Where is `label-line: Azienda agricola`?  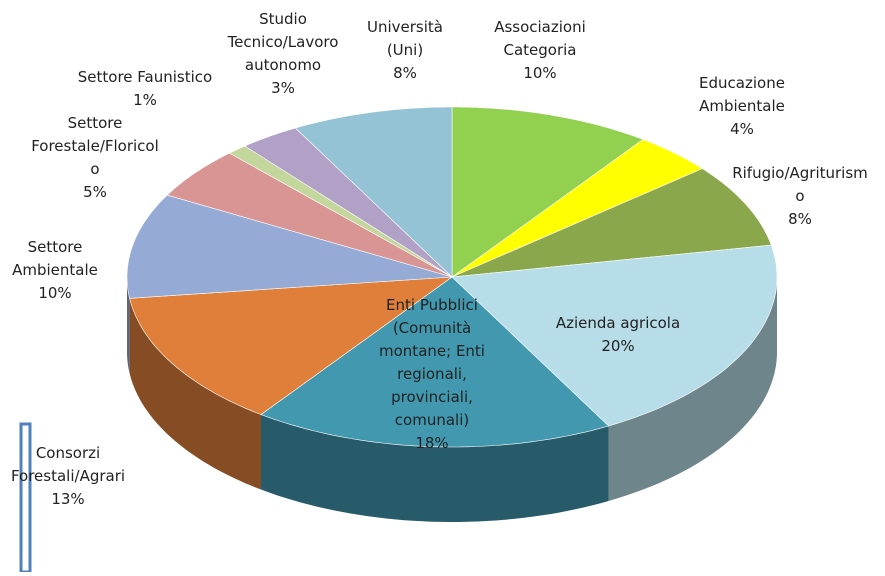 label-line: Azienda agricola is located at coordinates (618, 323).